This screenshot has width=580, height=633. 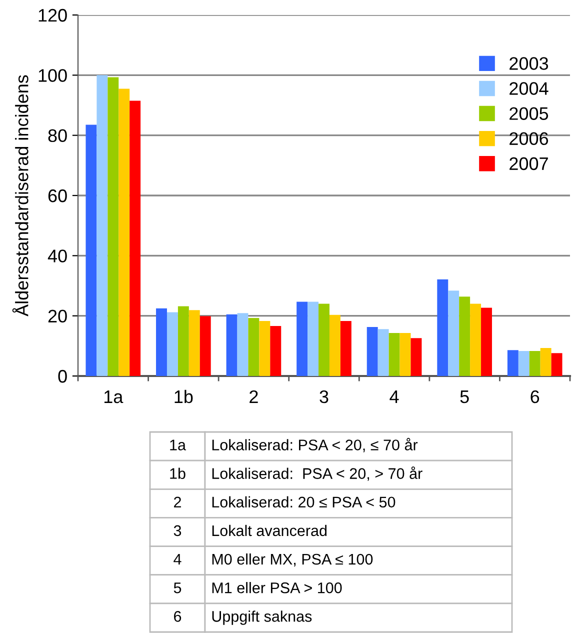 I want to click on text: Lokalt avancerad, so click(x=269, y=530).